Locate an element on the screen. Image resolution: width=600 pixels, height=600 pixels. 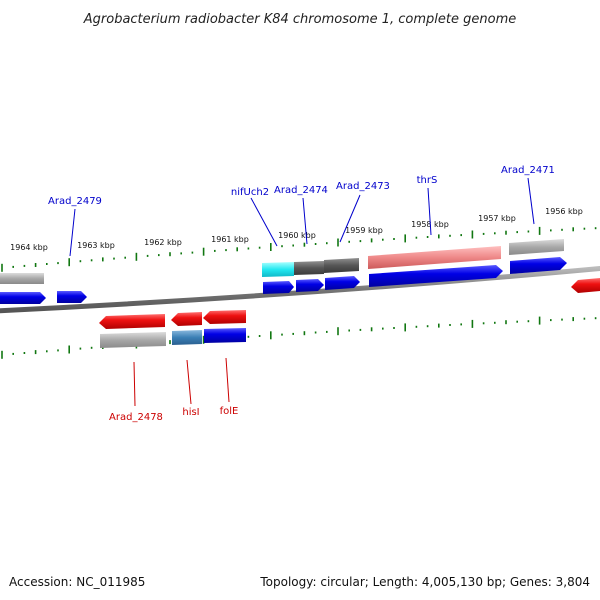
kbp-label: 1957 kbp is located at coordinates (497, 218).